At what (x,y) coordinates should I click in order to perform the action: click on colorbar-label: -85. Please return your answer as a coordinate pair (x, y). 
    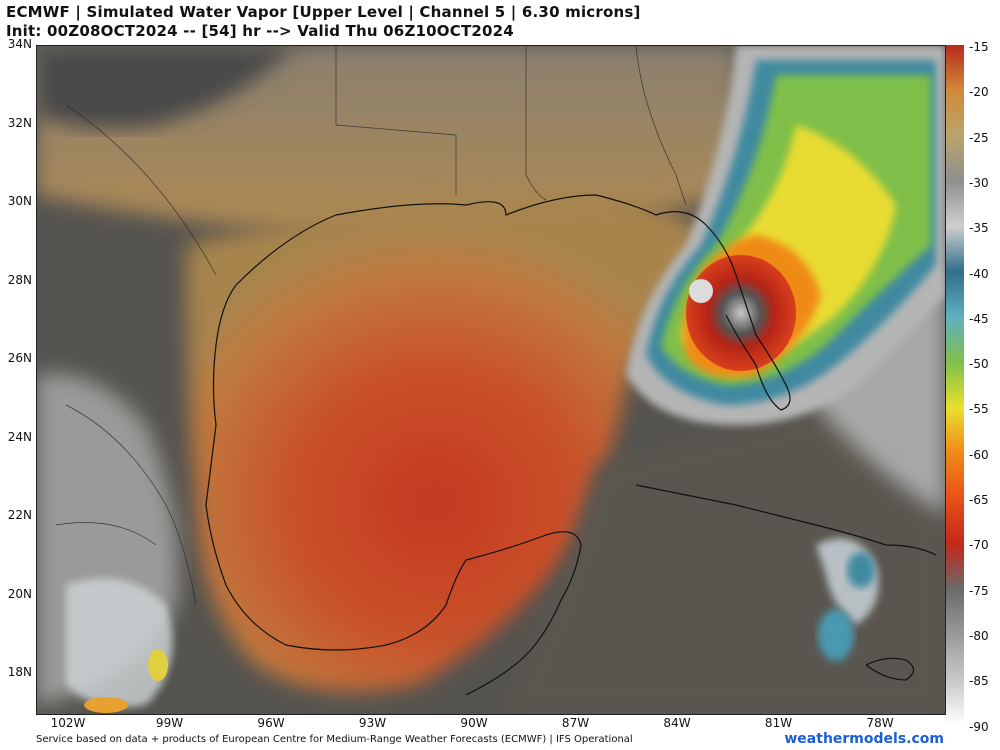
    Looking at the image, I should click on (979, 681).